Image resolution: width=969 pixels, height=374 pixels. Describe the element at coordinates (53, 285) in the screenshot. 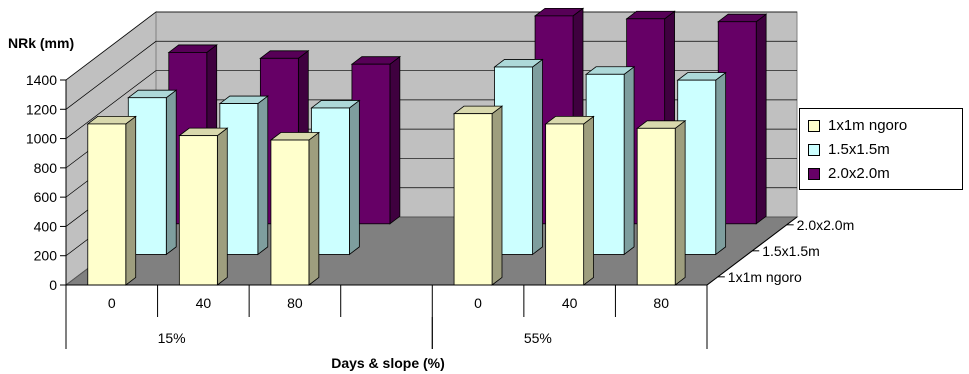

I see `y-tick-label: 0` at that location.